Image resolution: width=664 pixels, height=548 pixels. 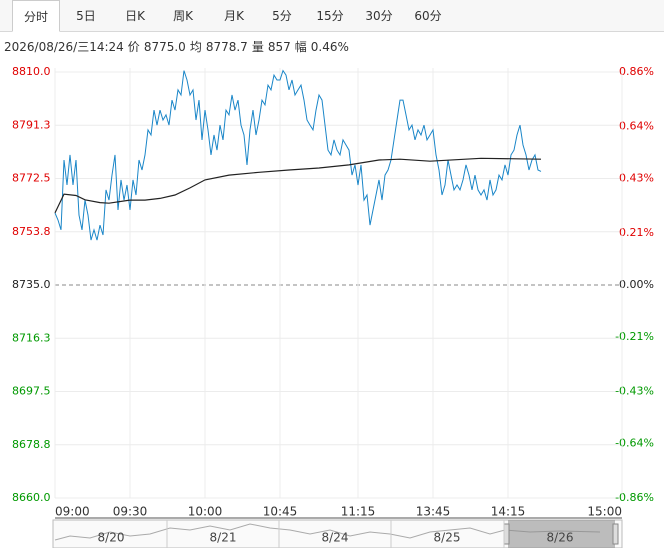 I want to click on navigator-label: 8/20, so click(x=111, y=538).